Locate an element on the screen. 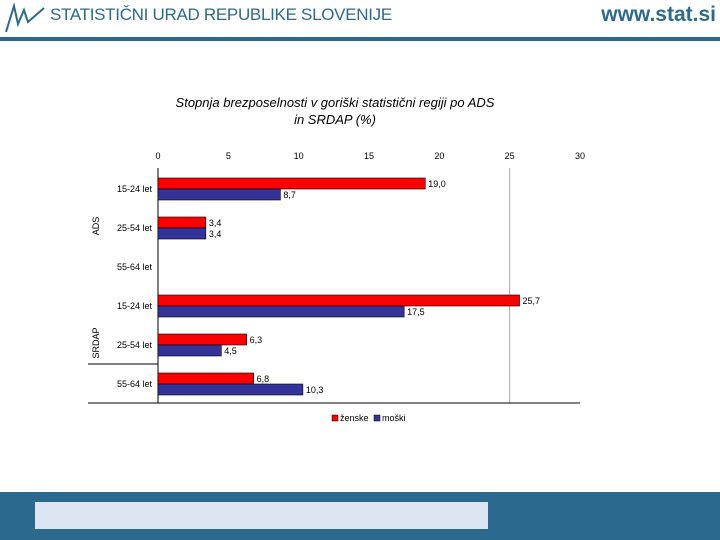 Image resolution: width=720 pixels, height=540 pixels. header-divider is located at coordinates (360, 39).